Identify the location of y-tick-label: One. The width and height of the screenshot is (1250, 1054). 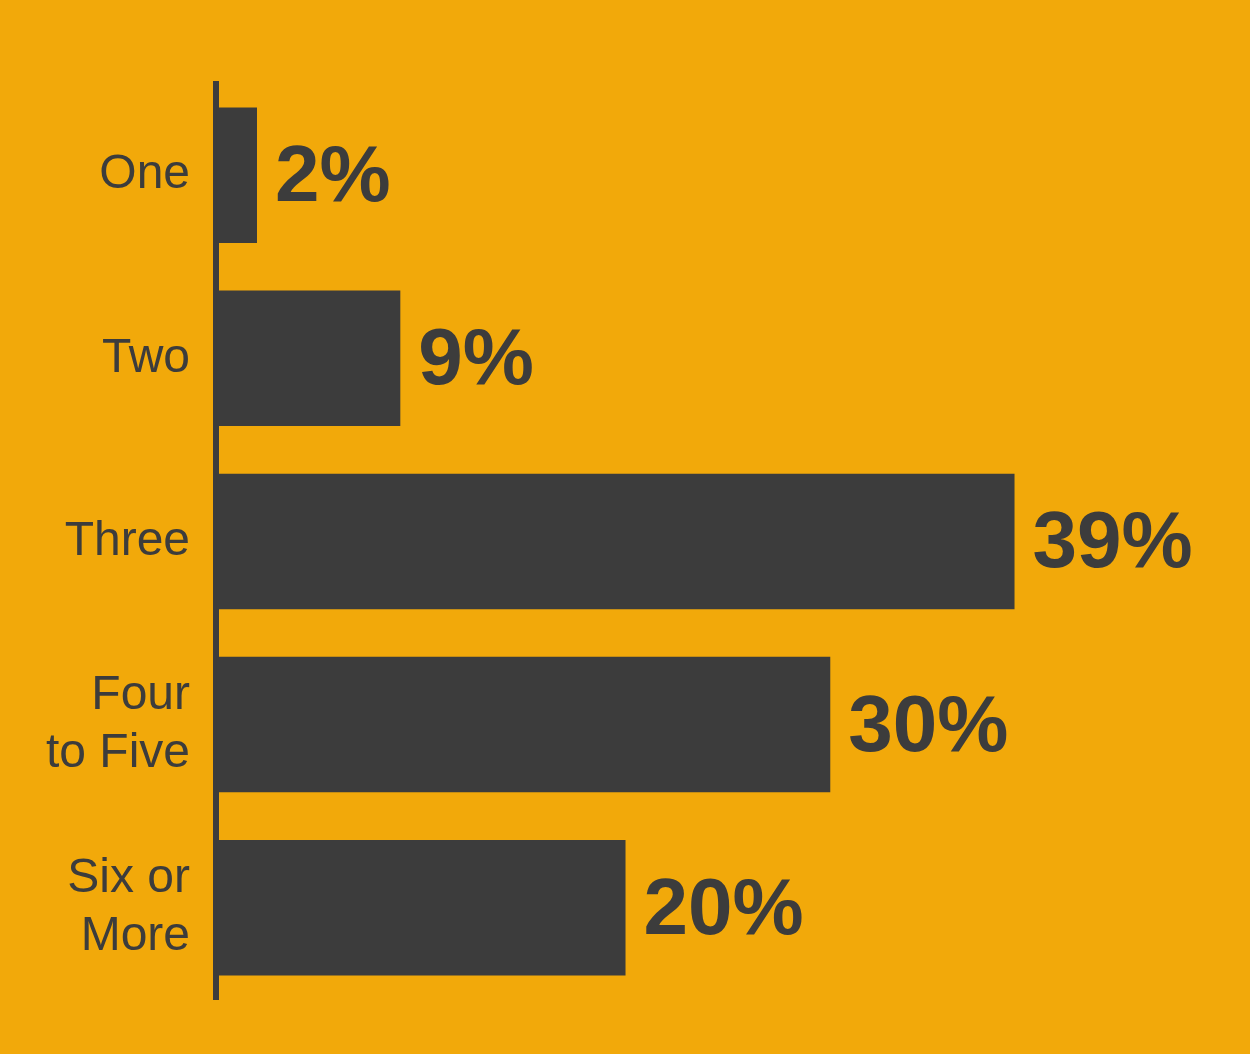
(145, 172).